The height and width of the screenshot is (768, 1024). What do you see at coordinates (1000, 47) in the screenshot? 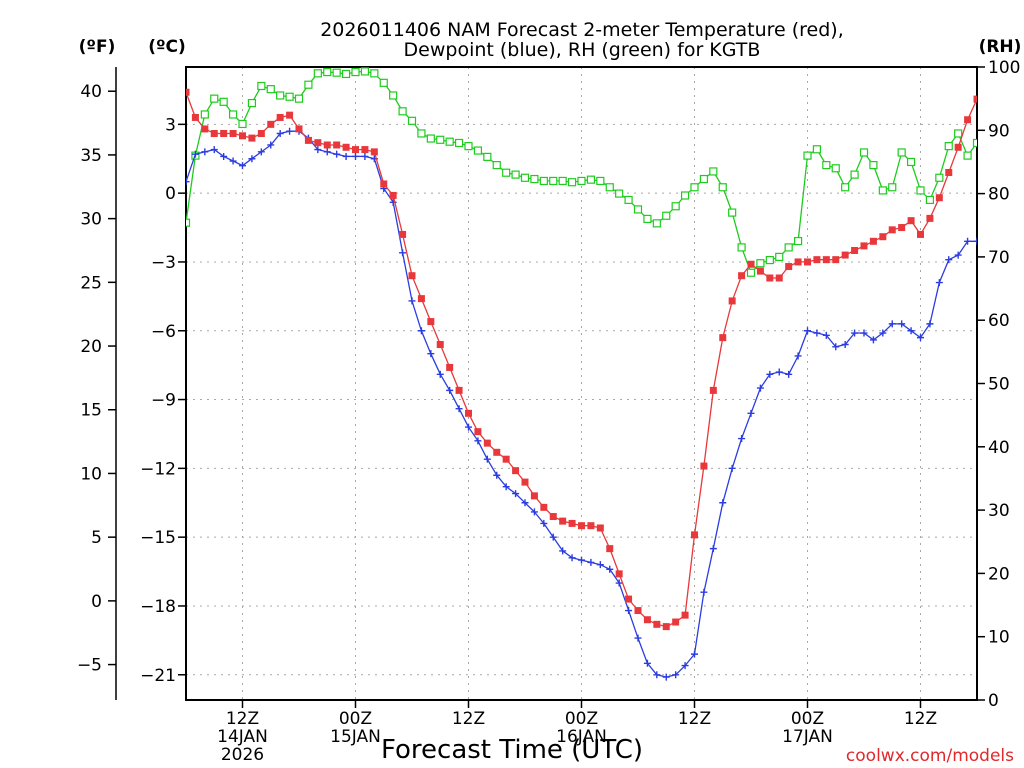
I see `rh-axis-label: (RH)` at bounding box center [1000, 47].